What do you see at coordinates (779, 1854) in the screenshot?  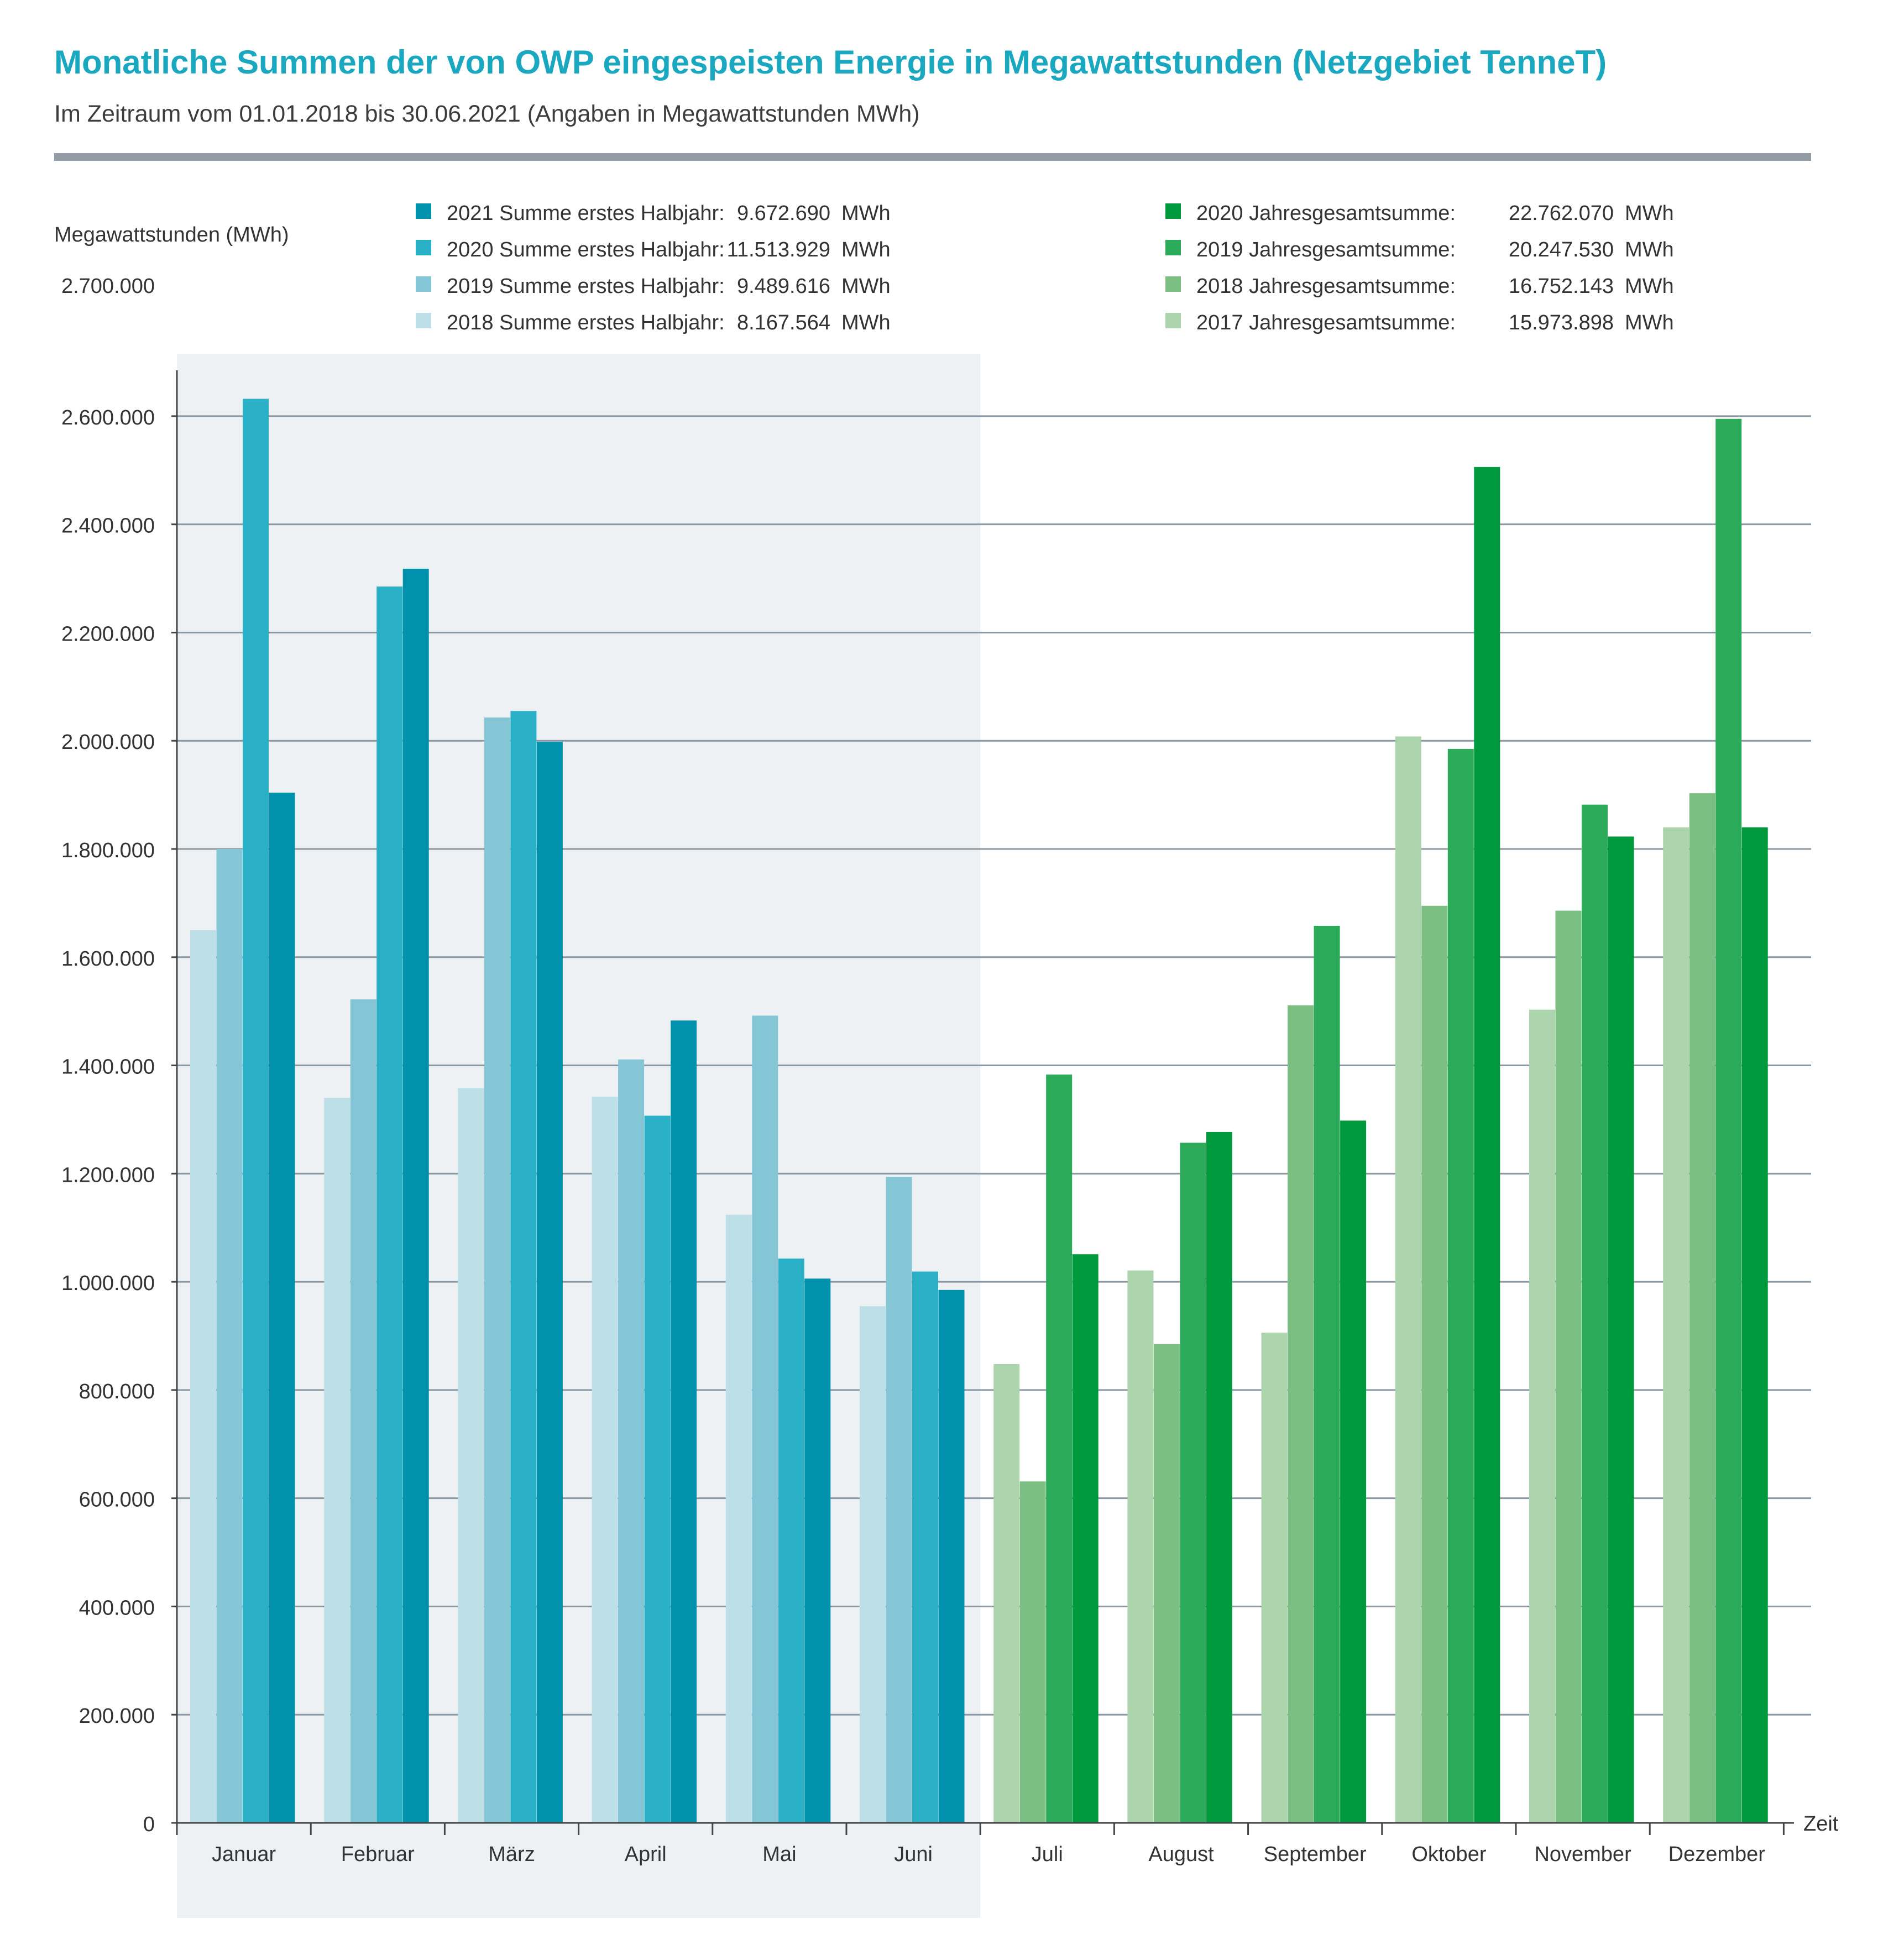 I see `x-tick-label: Mai` at bounding box center [779, 1854].